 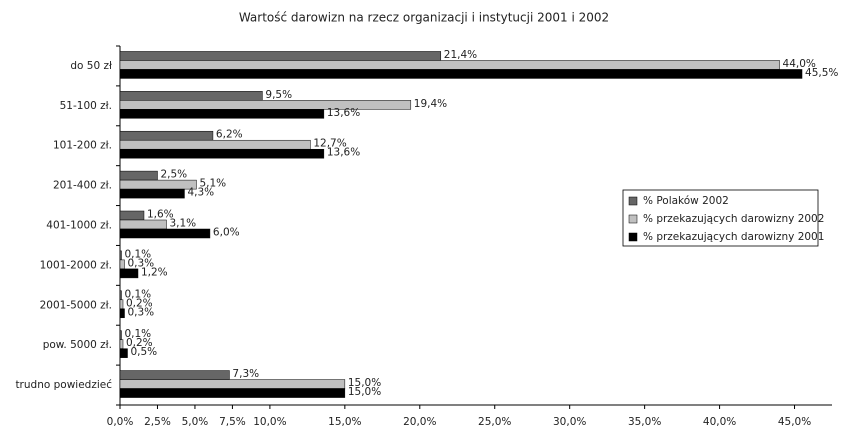 I want to click on x-tick-label: 2,5%, so click(x=157, y=422).